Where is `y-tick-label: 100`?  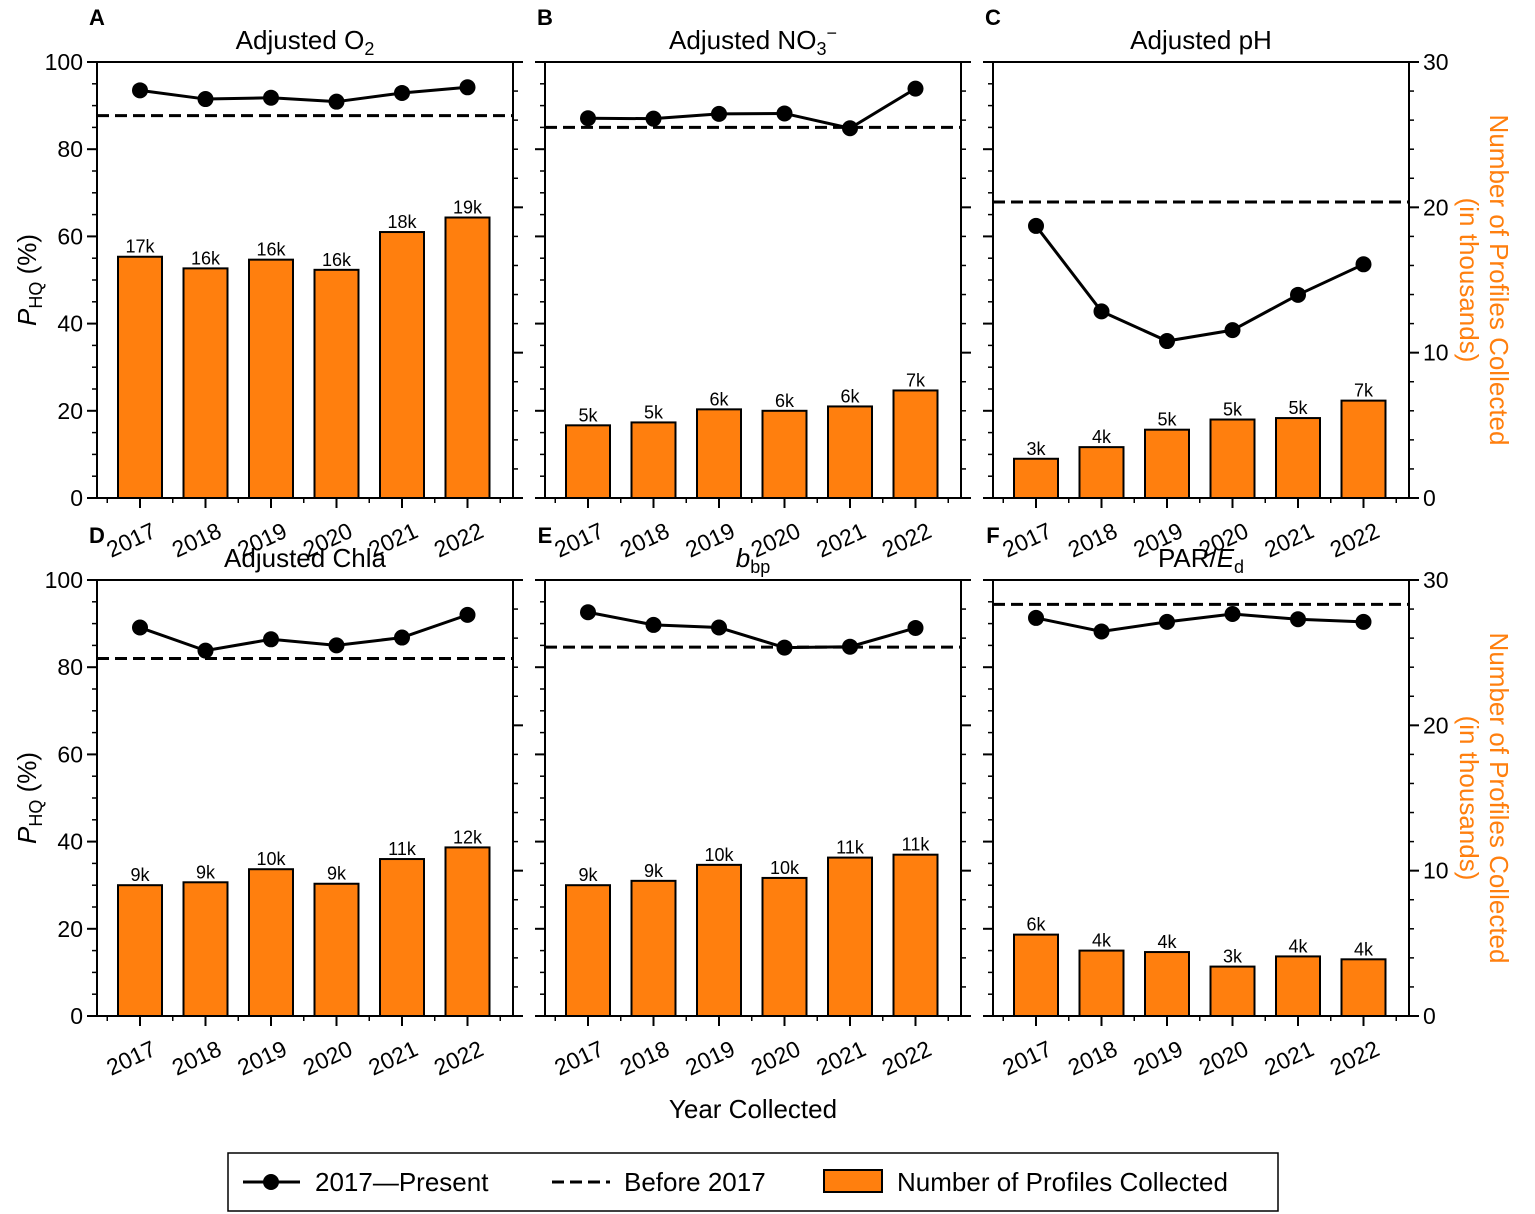 y-tick-label: 100 is located at coordinates (64, 62).